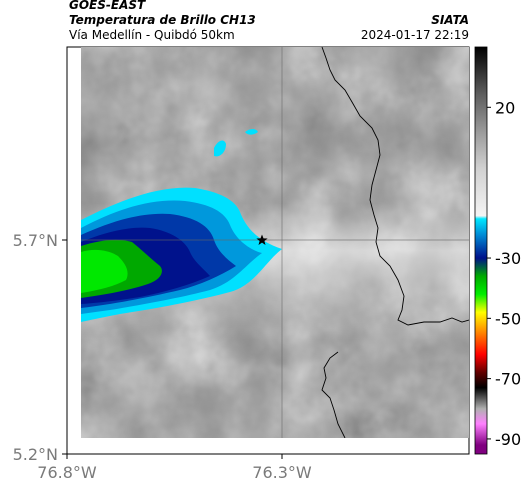  Describe the element at coordinates (174, 468) in the screenshot. I see `x-axis: 76.8°W 76.3°W` at that location.